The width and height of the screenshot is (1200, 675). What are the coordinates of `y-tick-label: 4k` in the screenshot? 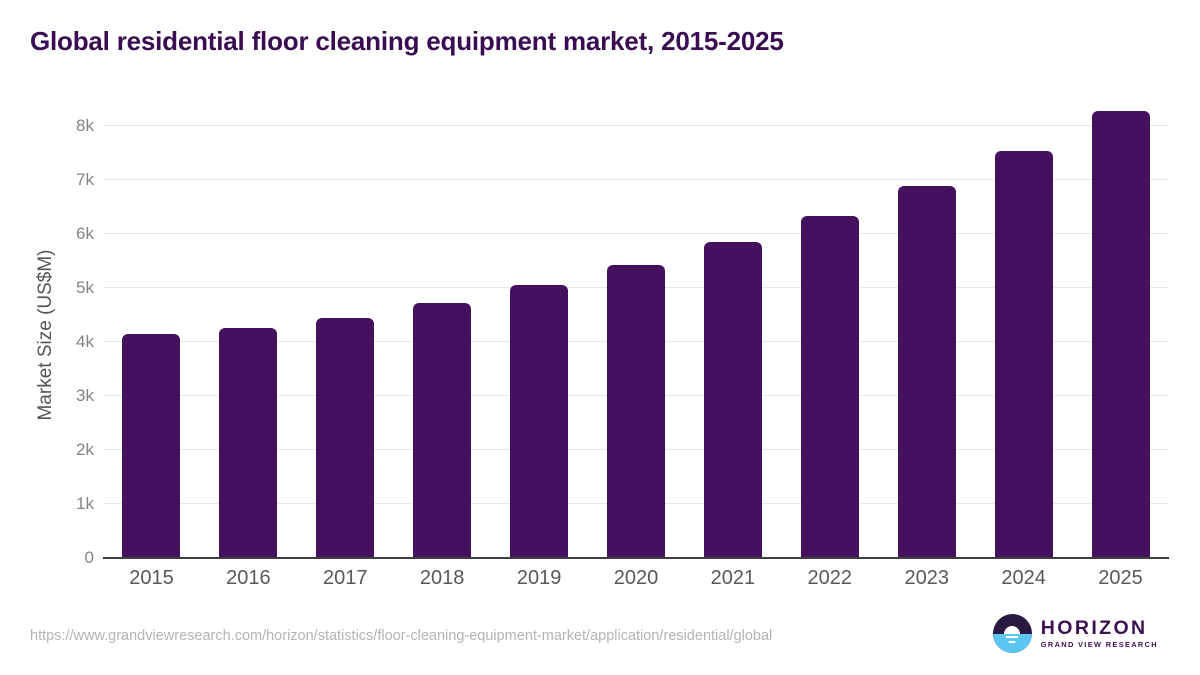 It's located at (85, 341).